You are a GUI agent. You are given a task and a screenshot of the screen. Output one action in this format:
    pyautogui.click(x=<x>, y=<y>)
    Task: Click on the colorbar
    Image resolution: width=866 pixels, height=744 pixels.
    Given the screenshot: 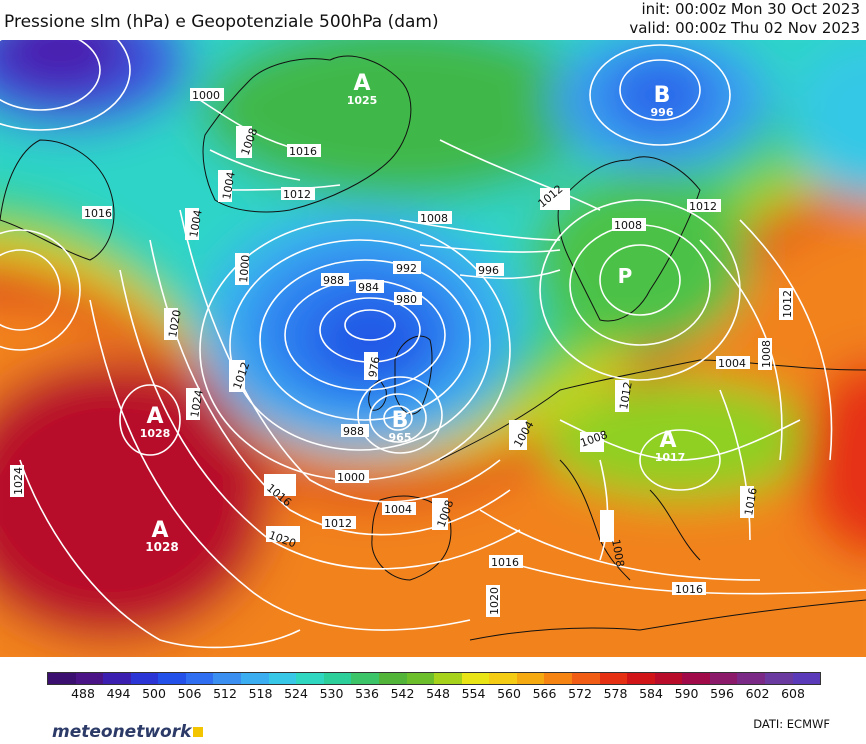 What is the action you would take?
    pyautogui.click(x=434, y=678)
    